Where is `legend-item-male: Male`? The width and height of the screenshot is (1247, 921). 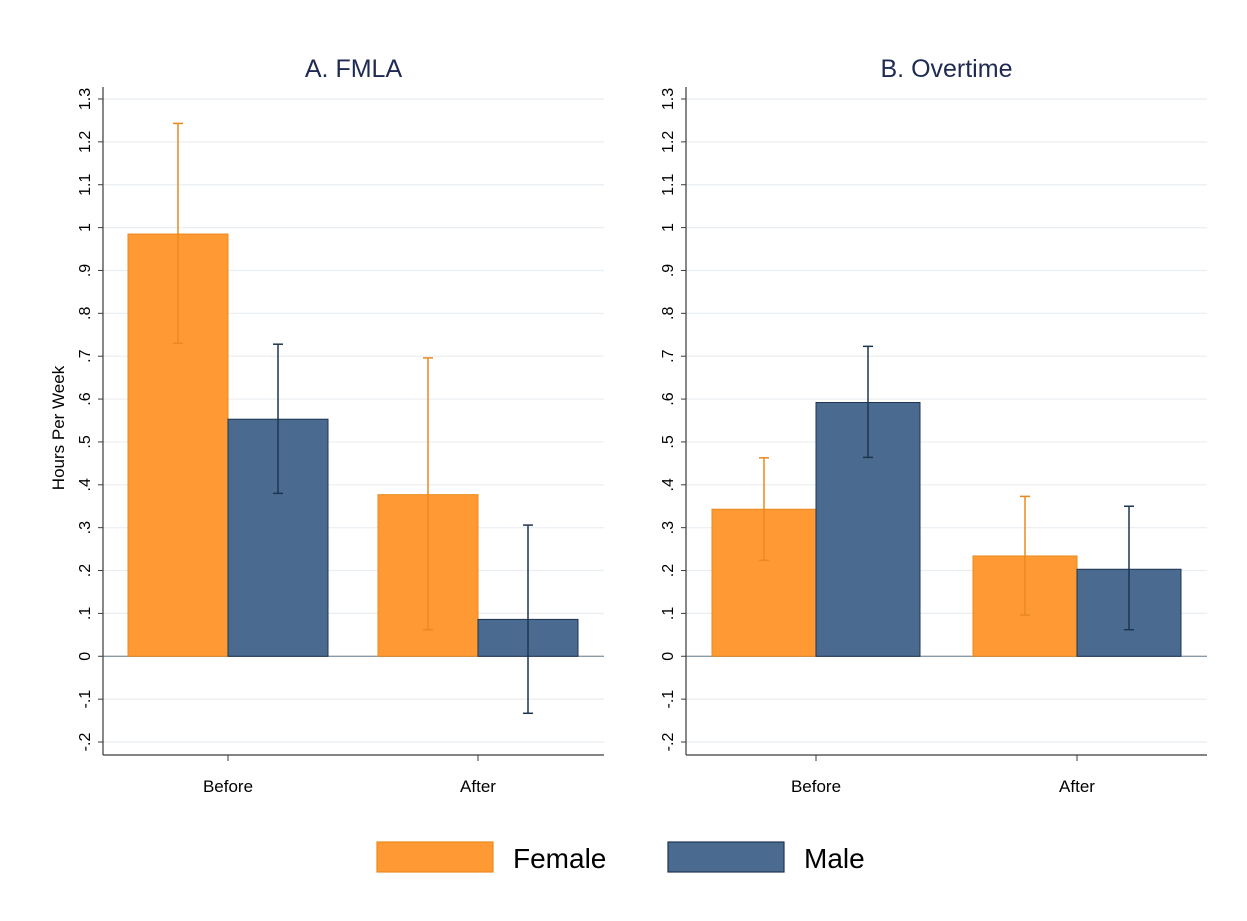 legend-item-male: Male is located at coordinates (766, 857).